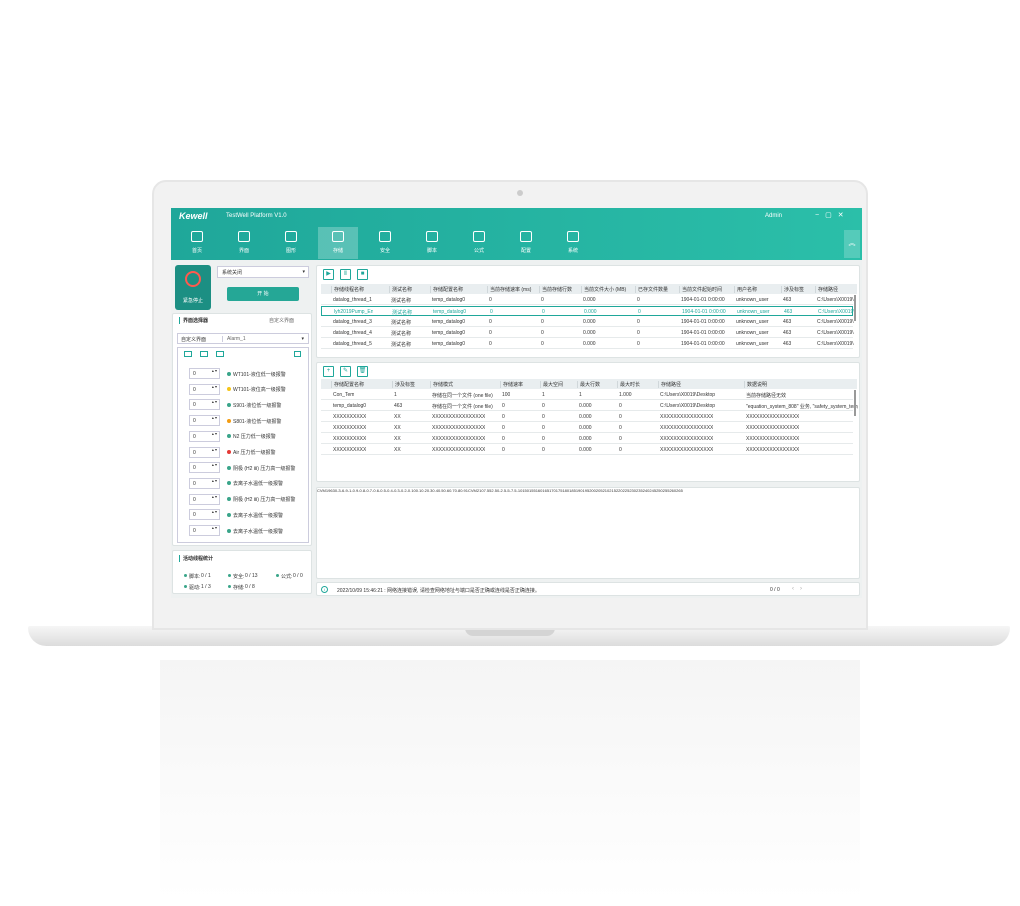 Image resolution: width=1020 pixels, height=906 pixels. Describe the element at coordinates (264, 500) in the screenshot. I see `alarm-label: 阴极 (H2 Ⅲ) 压力高一级报警` at that location.